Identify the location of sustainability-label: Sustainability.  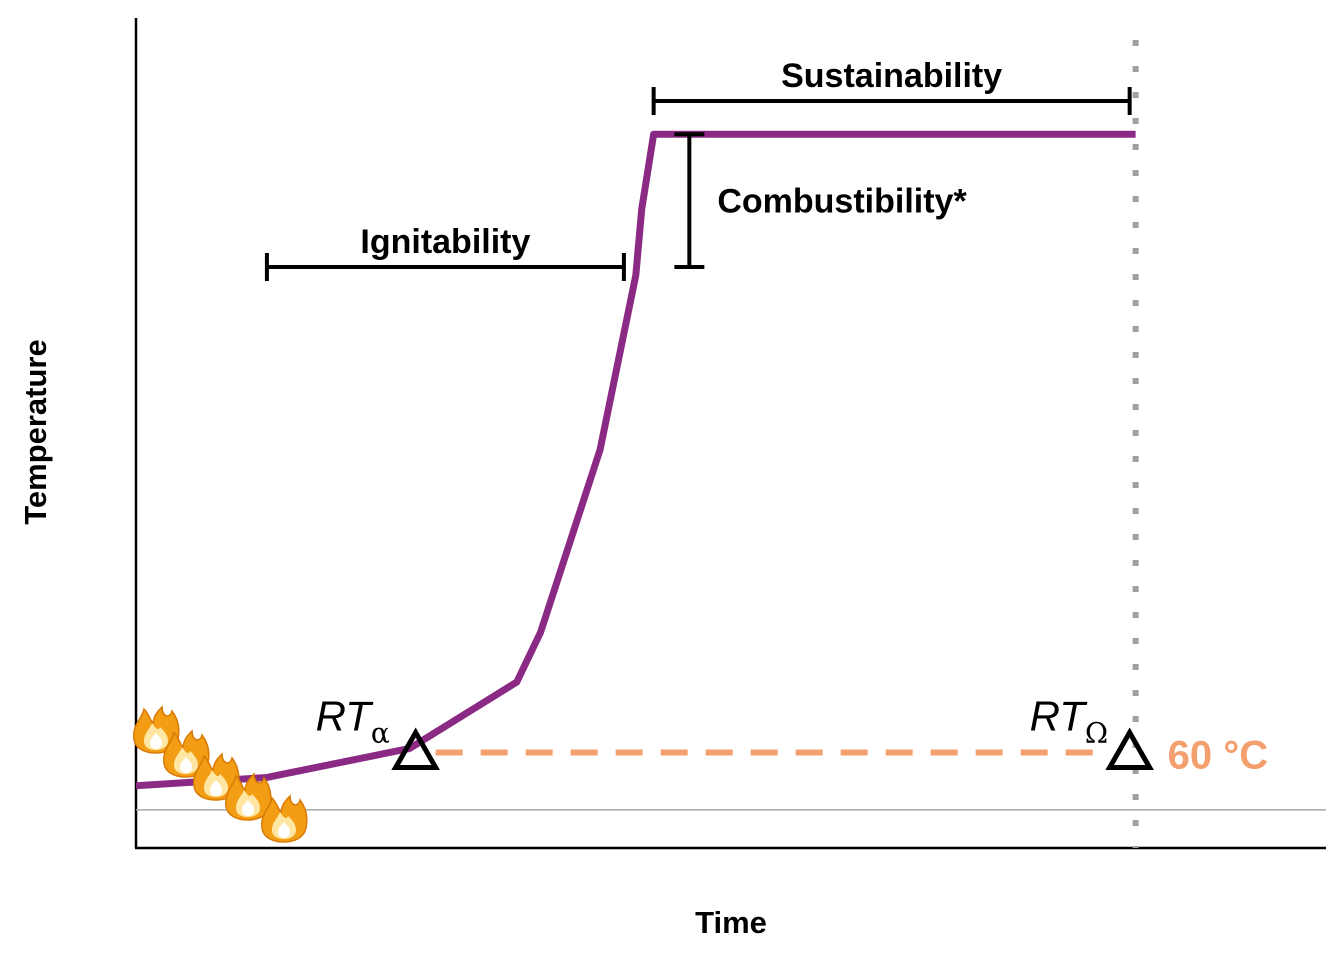
(891, 76).